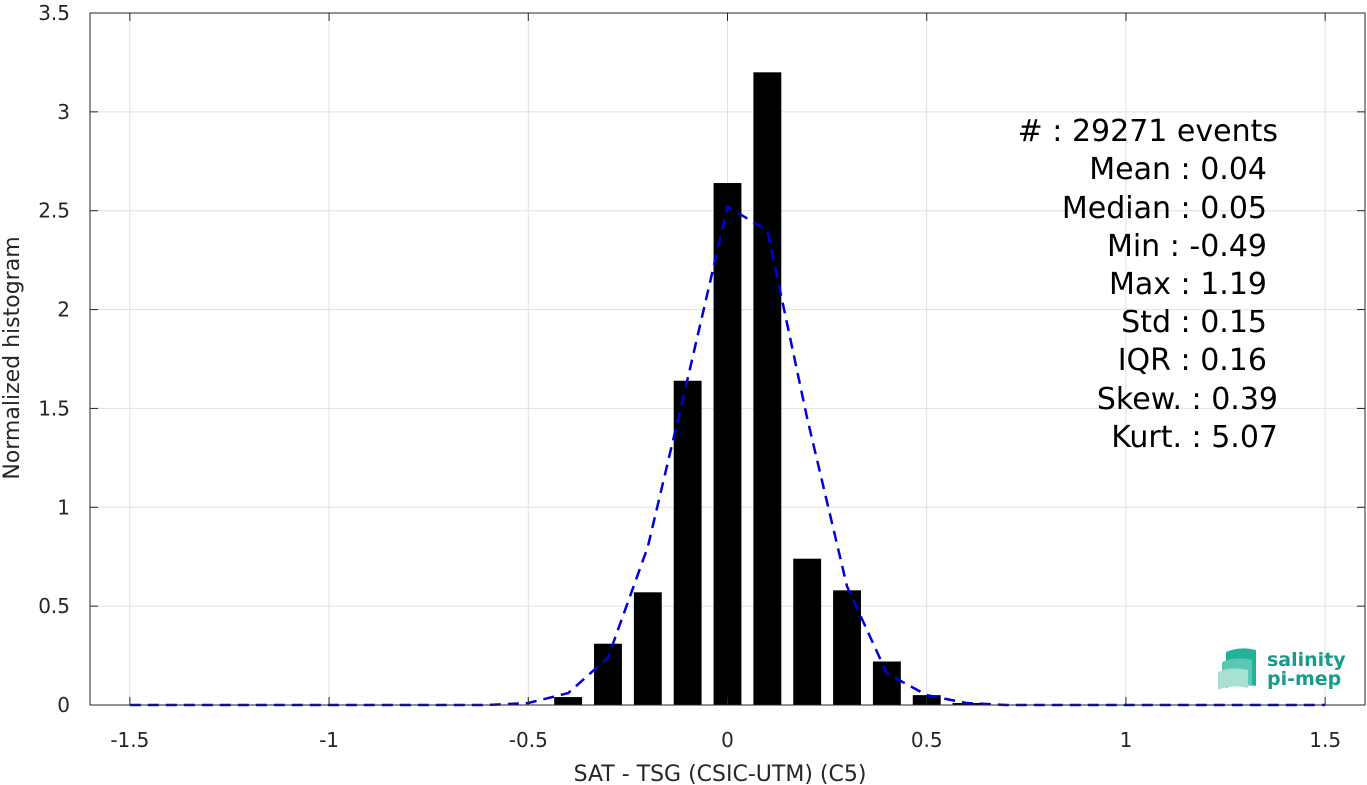 The height and width of the screenshot is (785, 1367). I want to click on x-tick-label: -1, so click(329, 740).